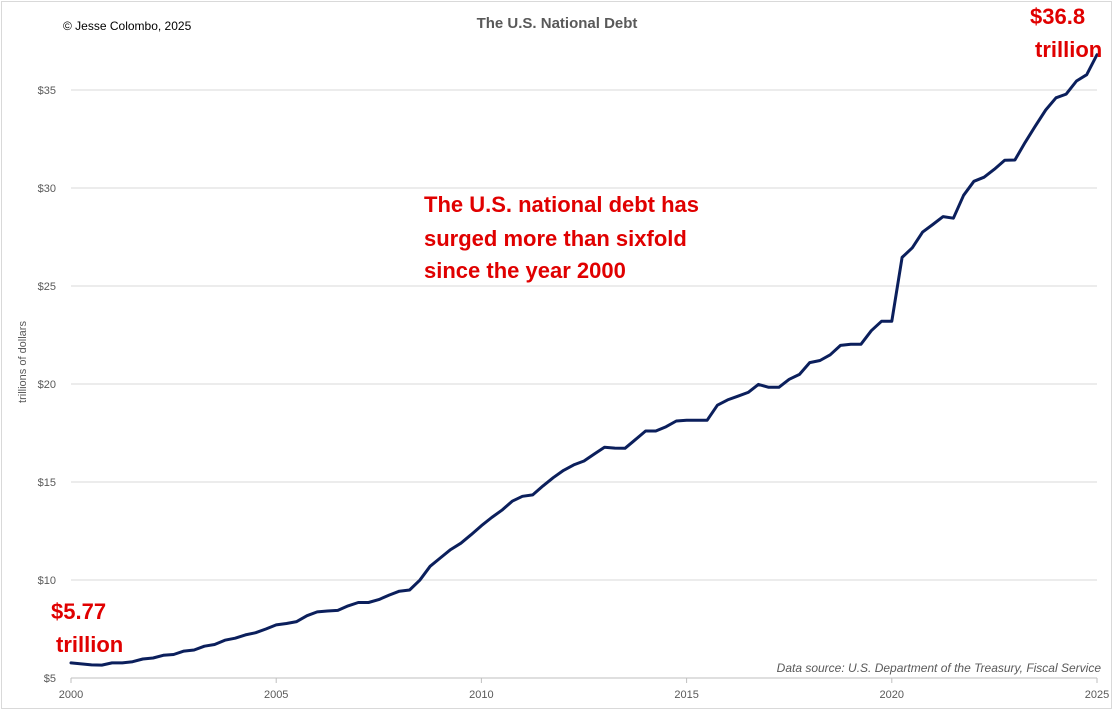  I want to click on end-unit-label: trillion, so click(1068, 49).